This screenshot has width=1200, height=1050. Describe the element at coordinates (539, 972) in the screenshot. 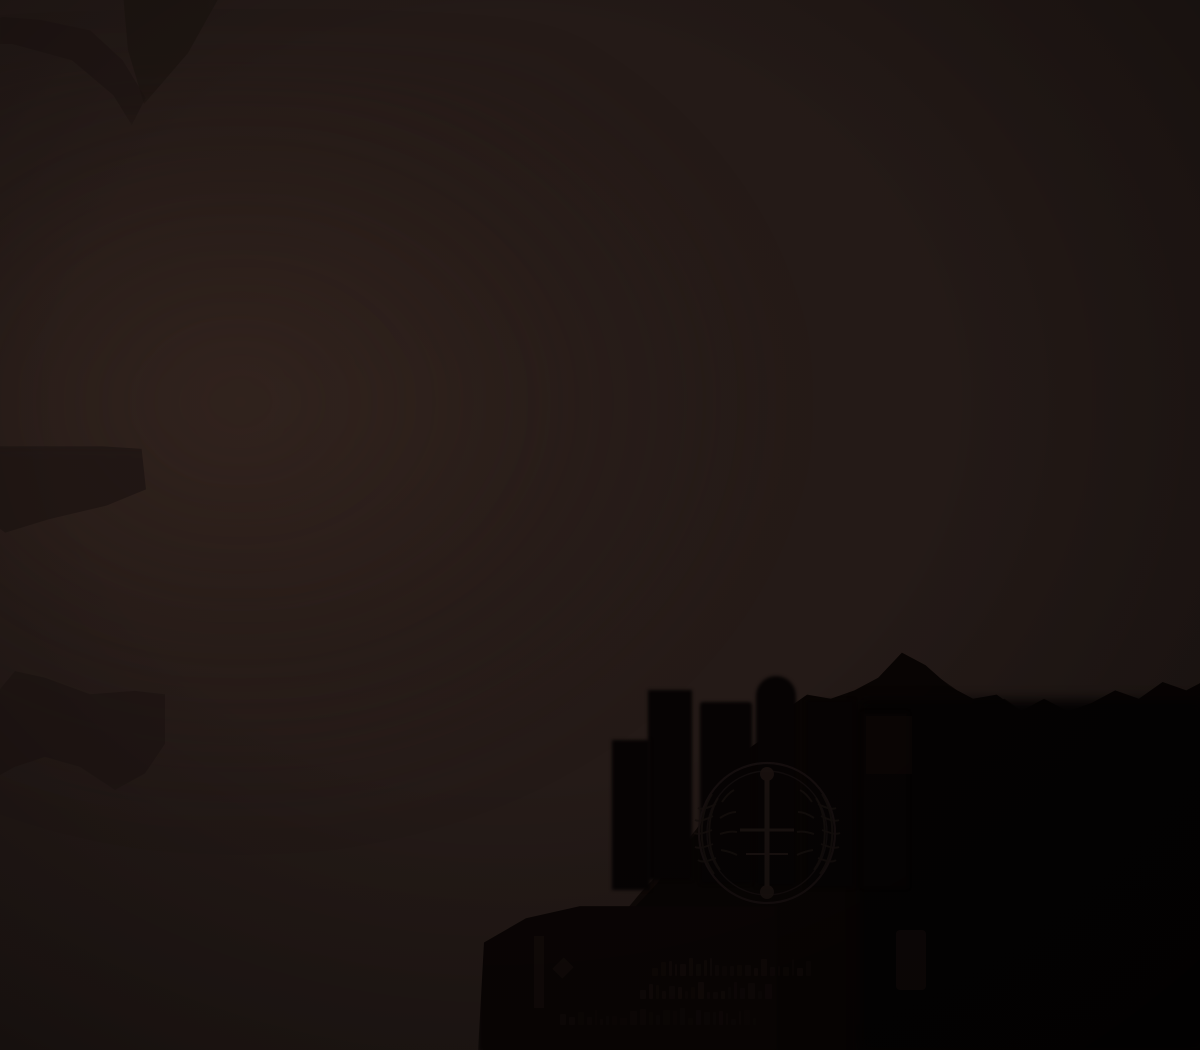

I see `accent-mark-vertical` at that location.